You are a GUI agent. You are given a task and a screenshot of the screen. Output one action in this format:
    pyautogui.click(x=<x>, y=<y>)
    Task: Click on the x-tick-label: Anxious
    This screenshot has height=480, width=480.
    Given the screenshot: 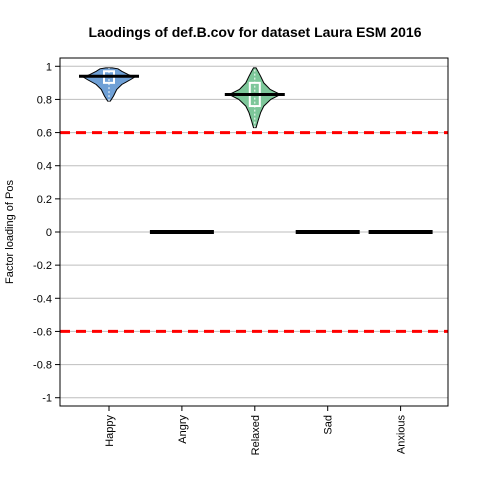 What is the action you would take?
    pyautogui.click(x=402, y=435)
    